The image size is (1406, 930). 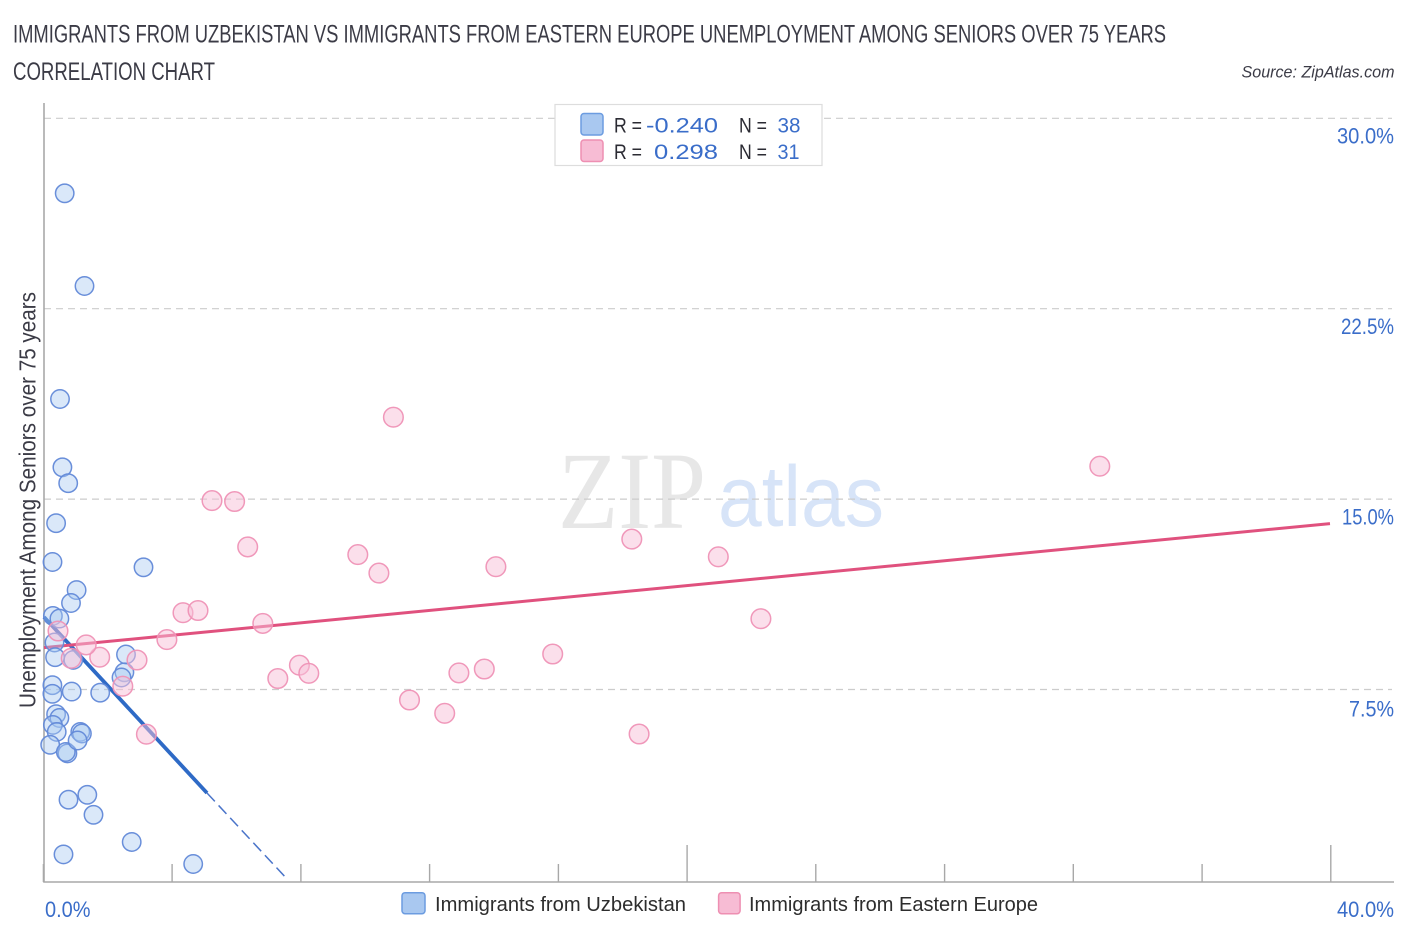 I want to click on svg-text: Source: ZipAtlas.com, so click(x=1318, y=72).